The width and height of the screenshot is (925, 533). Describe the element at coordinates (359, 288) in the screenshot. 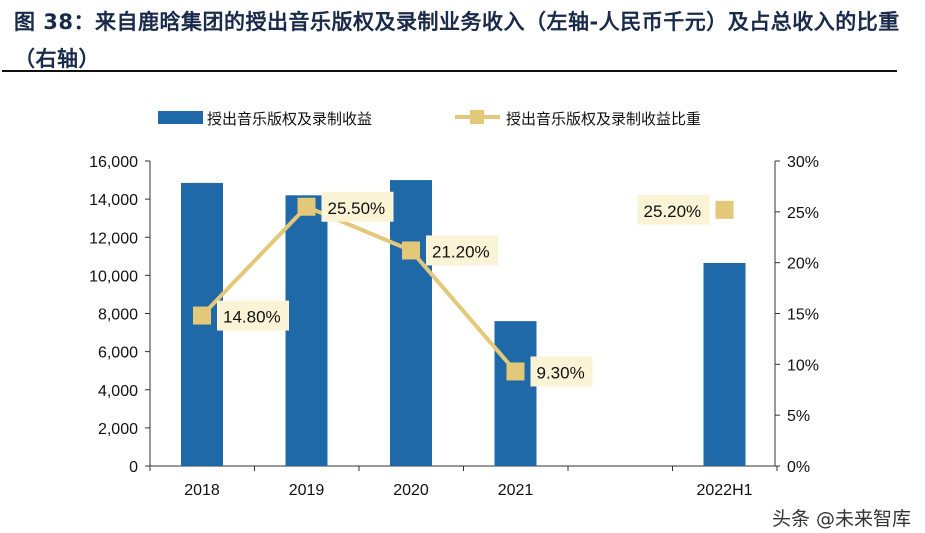

I see `ratio-line` at that location.